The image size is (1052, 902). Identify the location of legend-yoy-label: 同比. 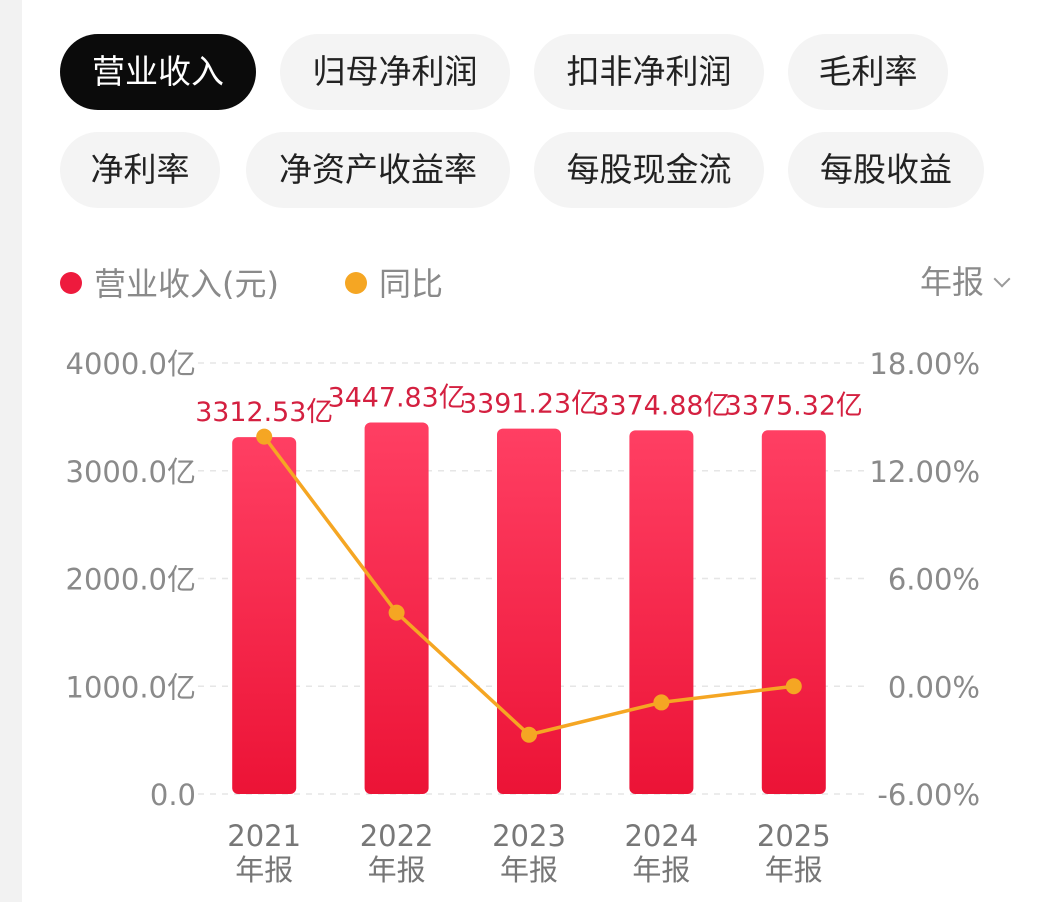
(411, 284).